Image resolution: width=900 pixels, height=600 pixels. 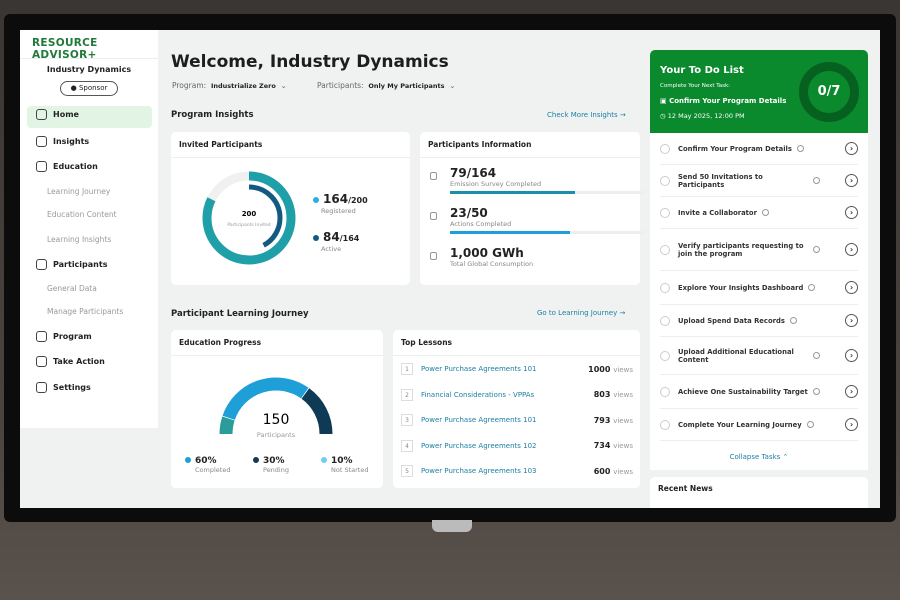 What do you see at coordinates (759, 321) in the screenshot?
I see `task-item: Upload Spend Data Records ›` at bounding box center [759, 321].